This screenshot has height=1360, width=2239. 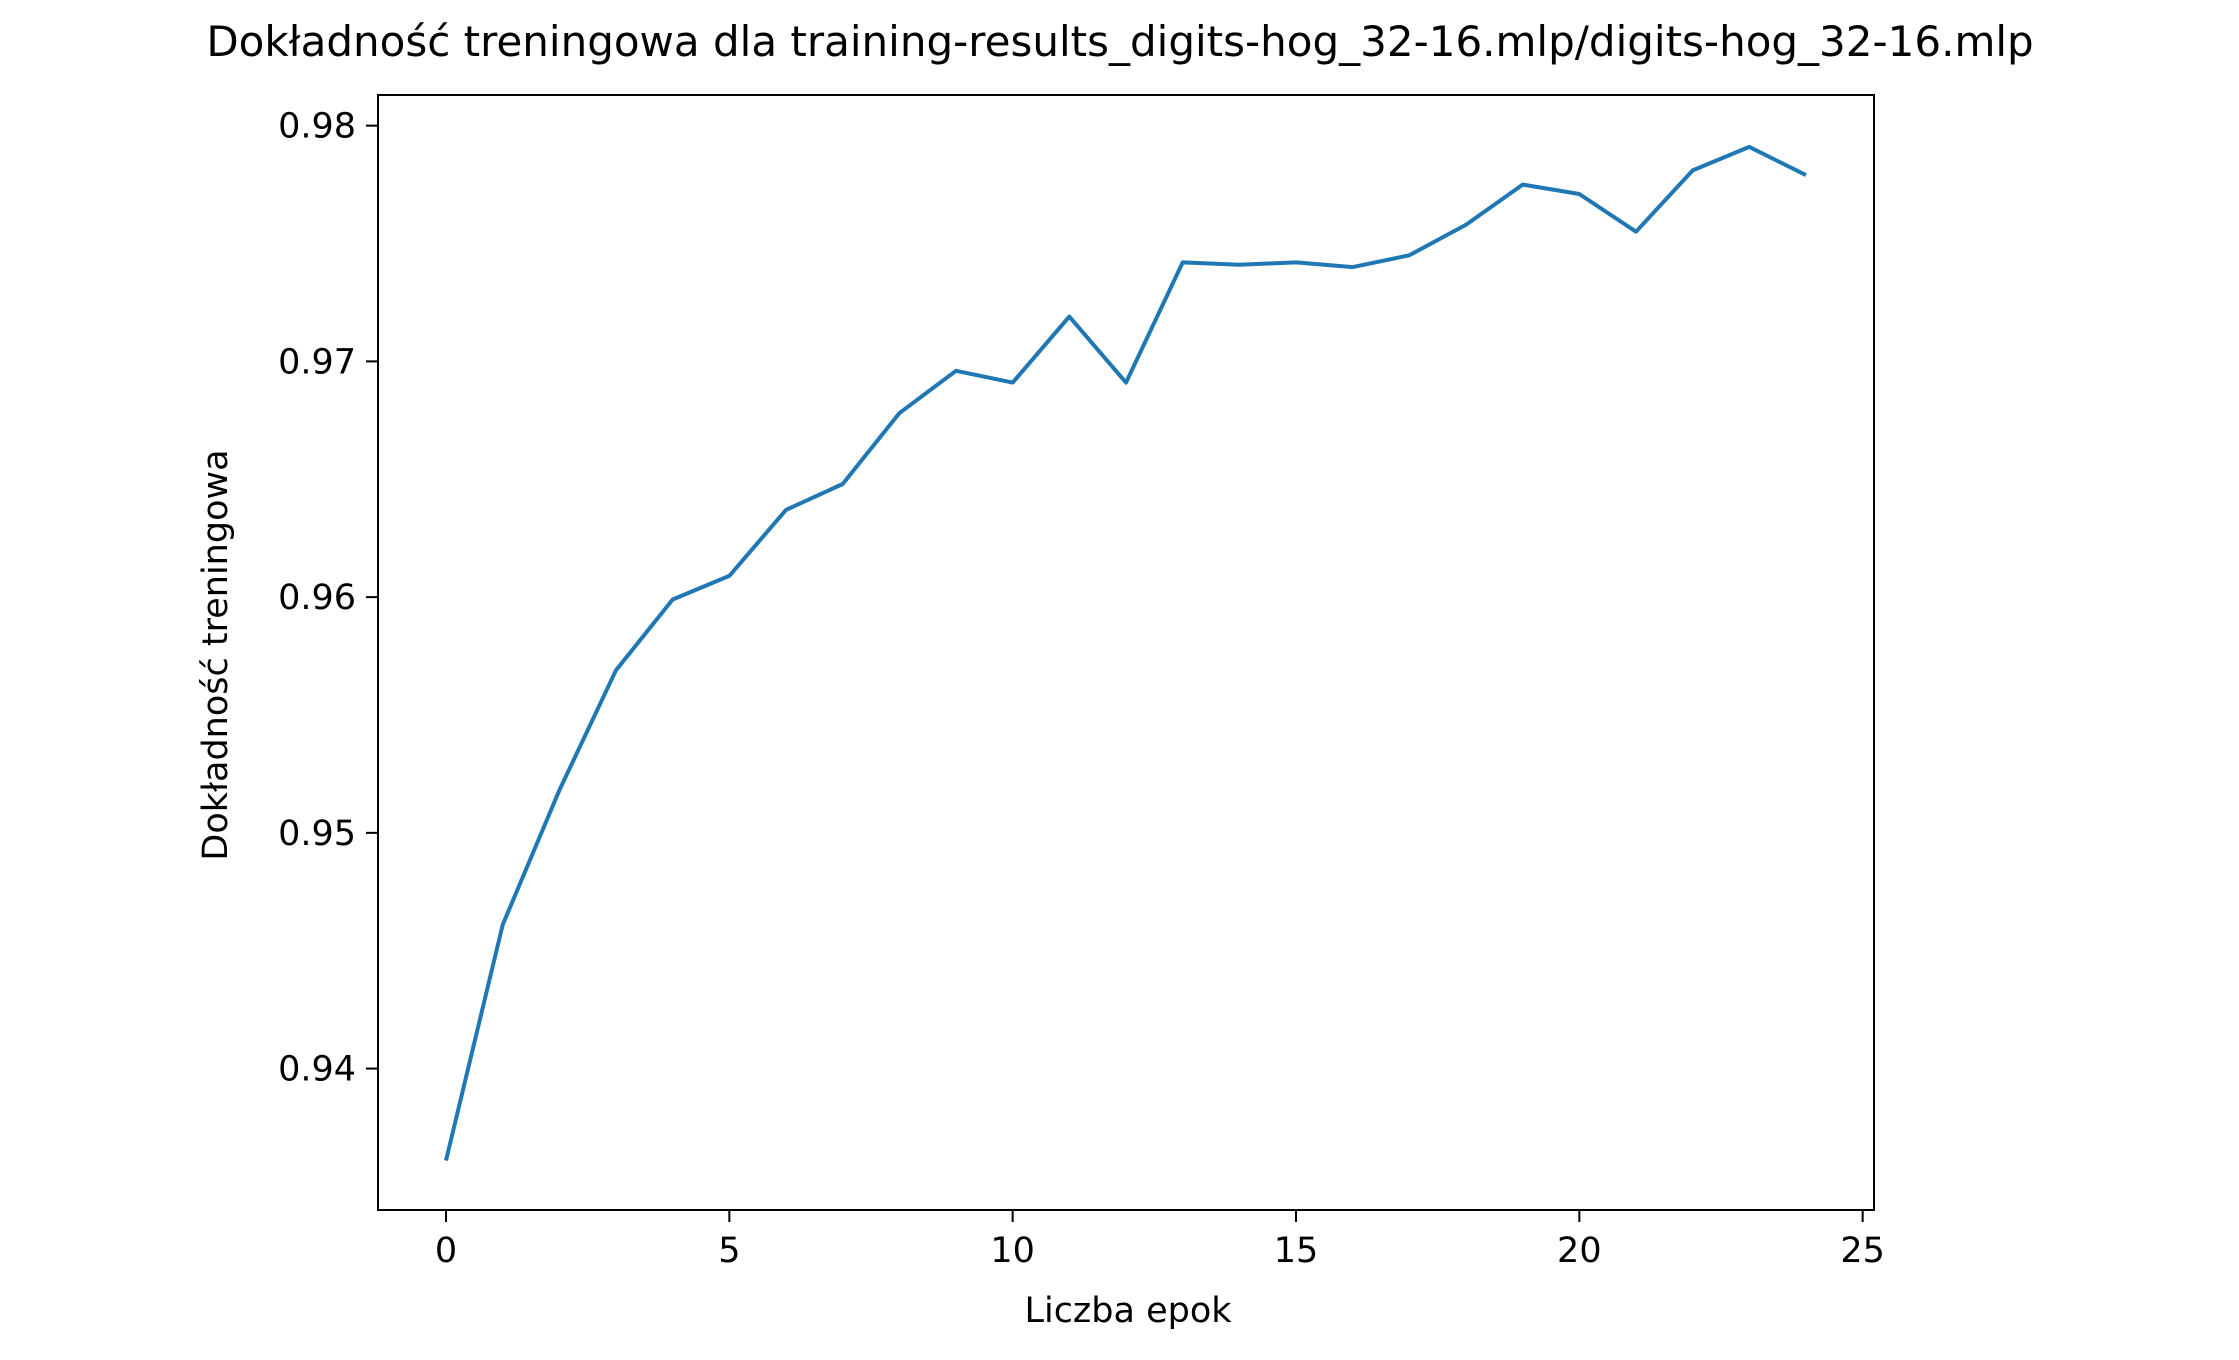 What do you see at coordinates (317, 598) in the screenshot?
I see `y-tick-label: 0.96` at bounding box center [317, 598].